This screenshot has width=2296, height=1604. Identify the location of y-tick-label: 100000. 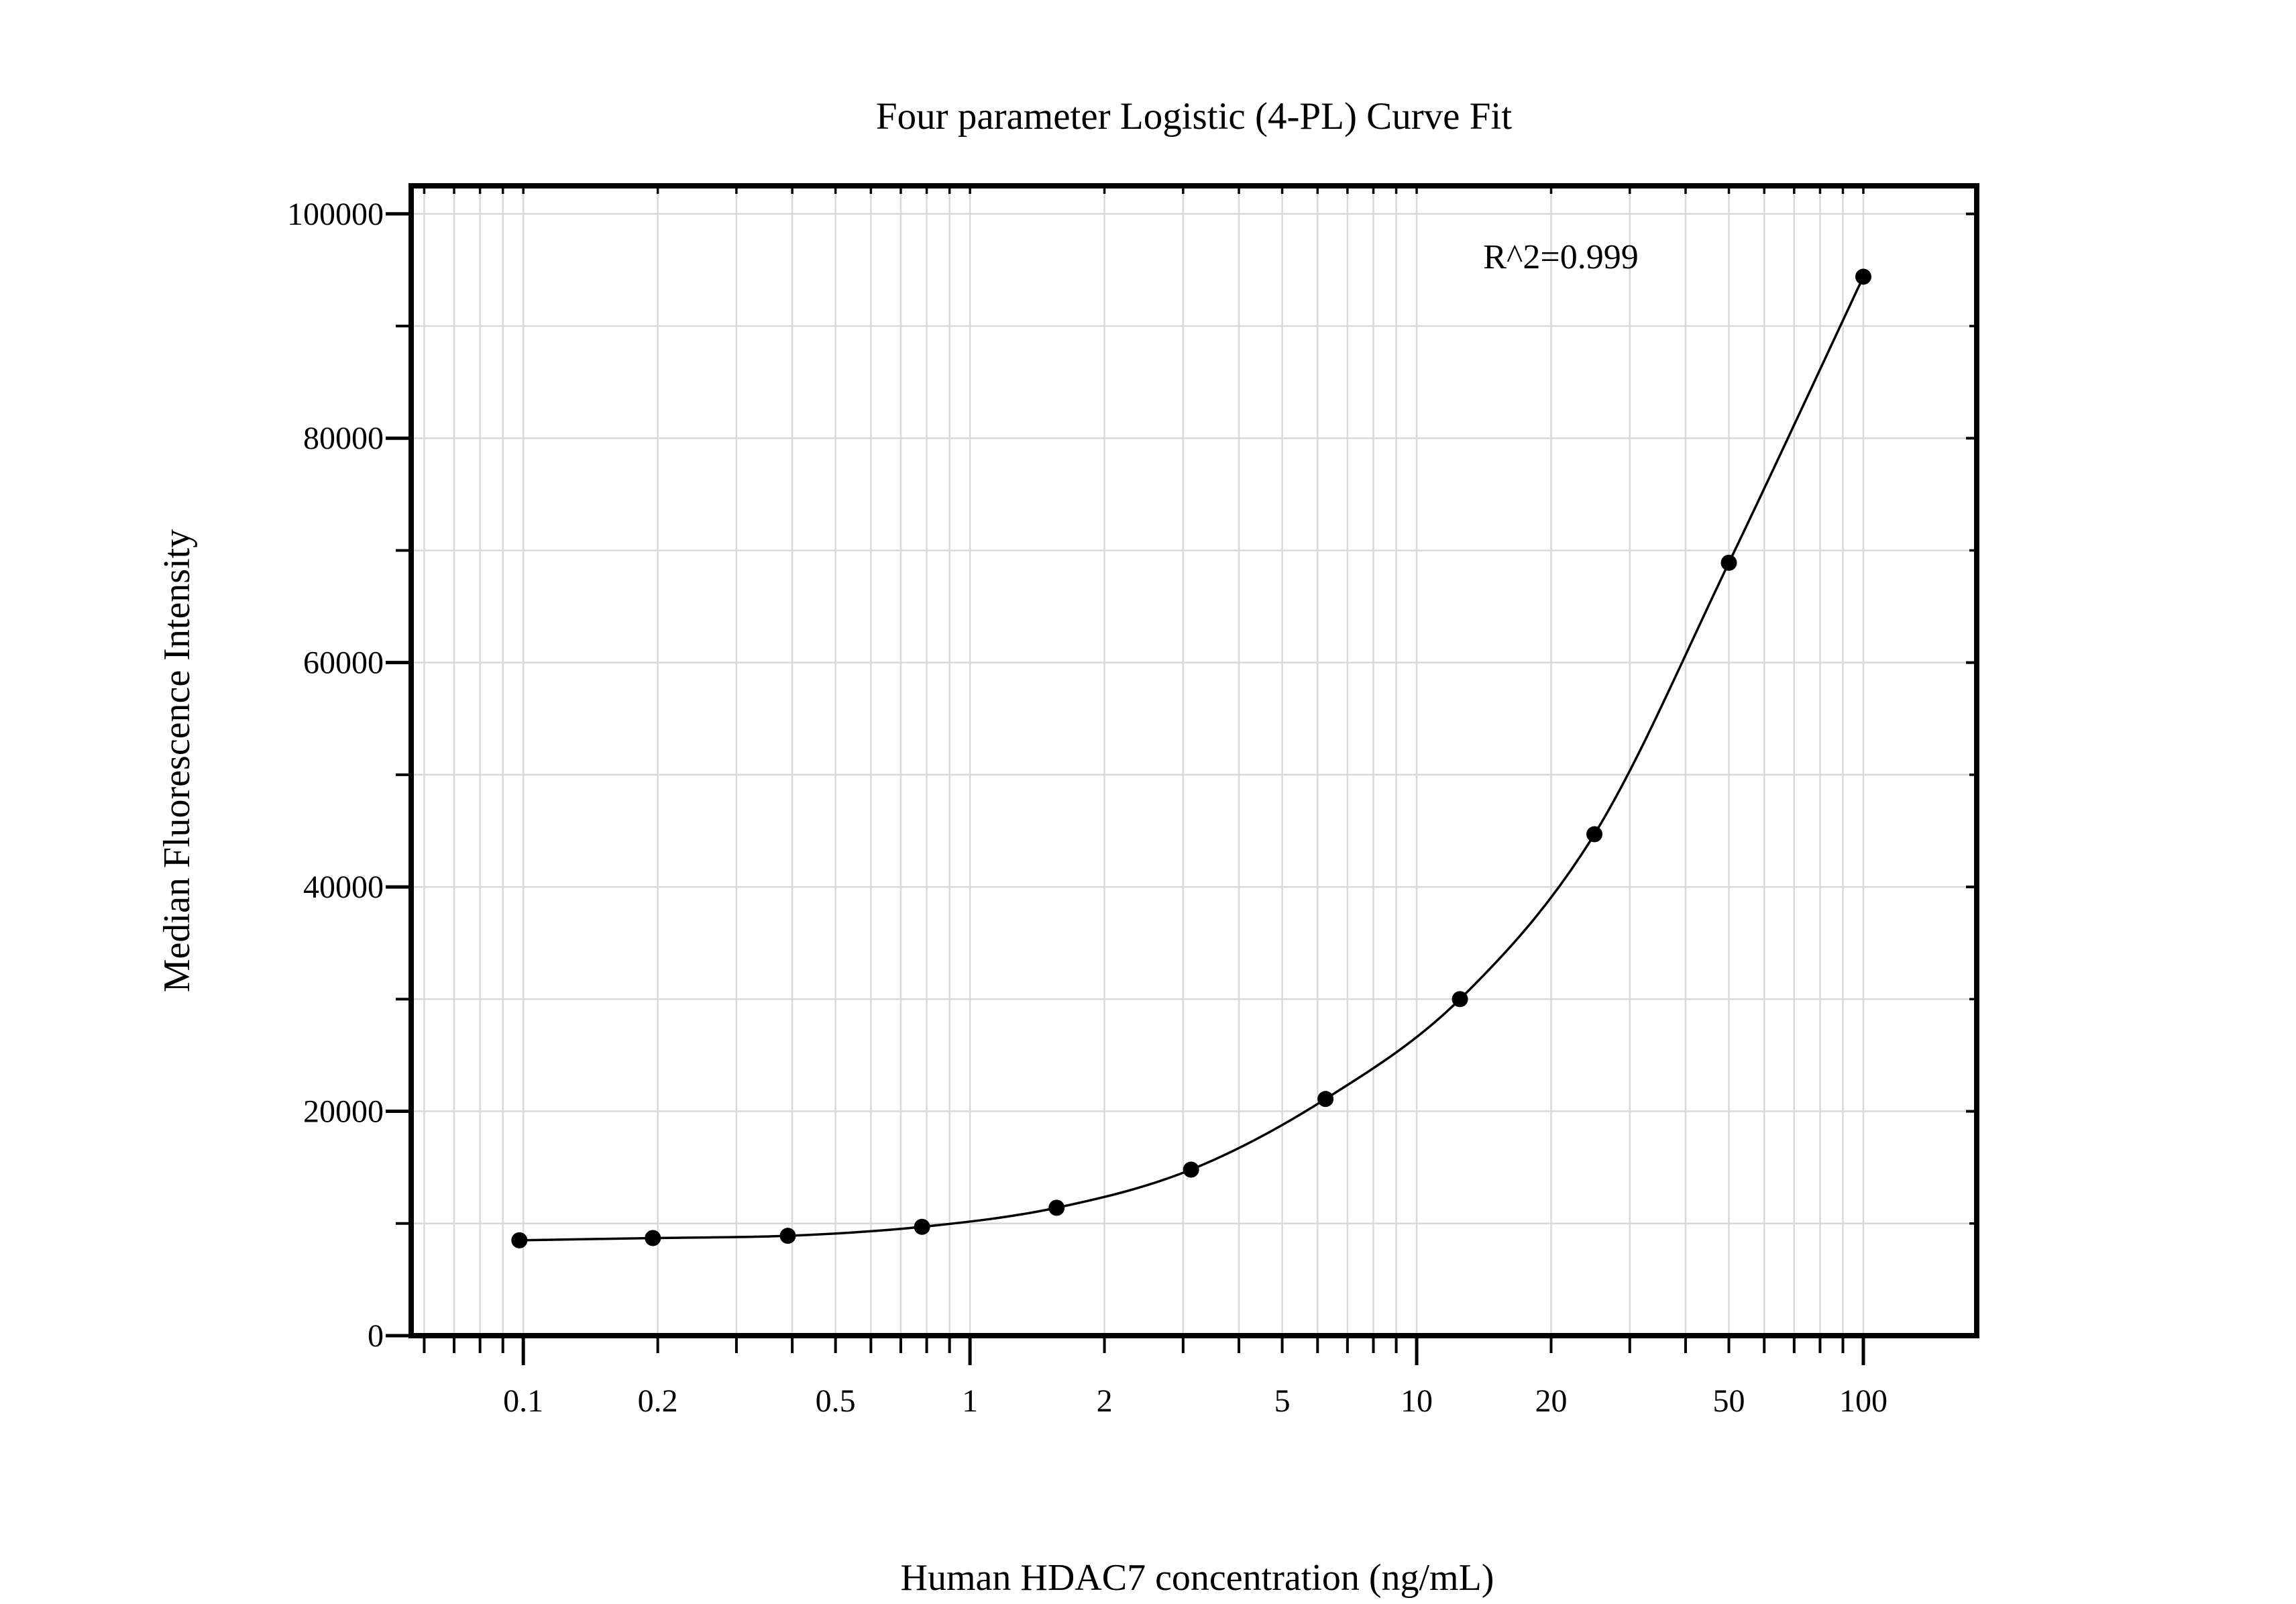
(336, 215).